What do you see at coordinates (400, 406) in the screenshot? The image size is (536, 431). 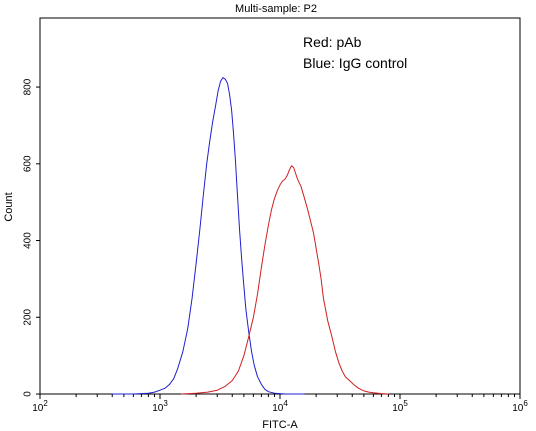 I see `x-tick-label: 10⁵` at bounding box center [400, 406].